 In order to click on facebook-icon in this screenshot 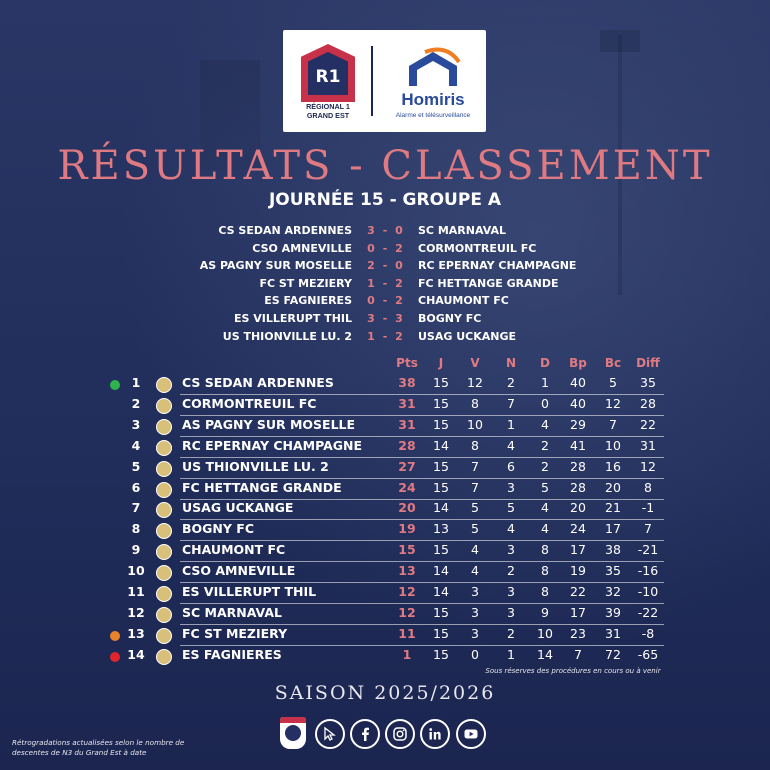, I will do `click(365, 734)`.